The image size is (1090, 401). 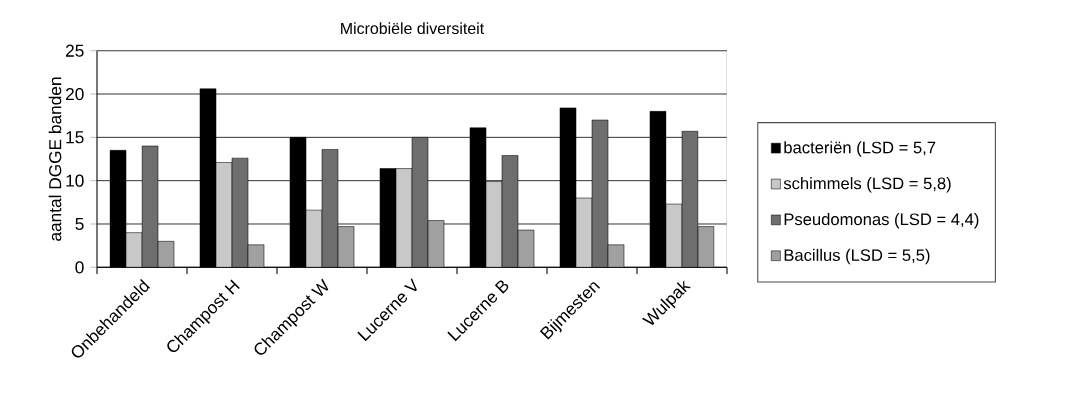 What do you see at coordinates (75, 137) in the screenshot?
I see `y-tick-label: 15` at bounding box center [75, 137].